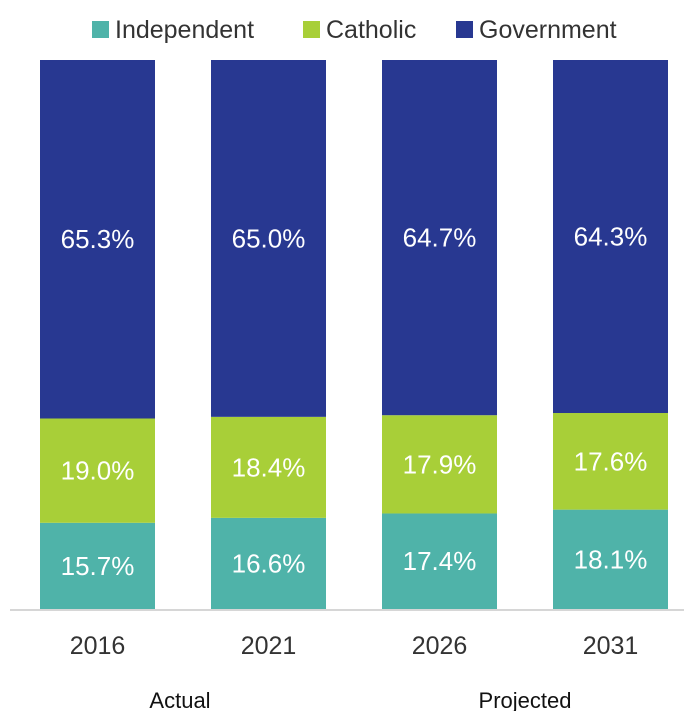  Describe the element at coordinates (440, 646) in the screenshot. I see `x-tick-label-2026: 2026` at that location.